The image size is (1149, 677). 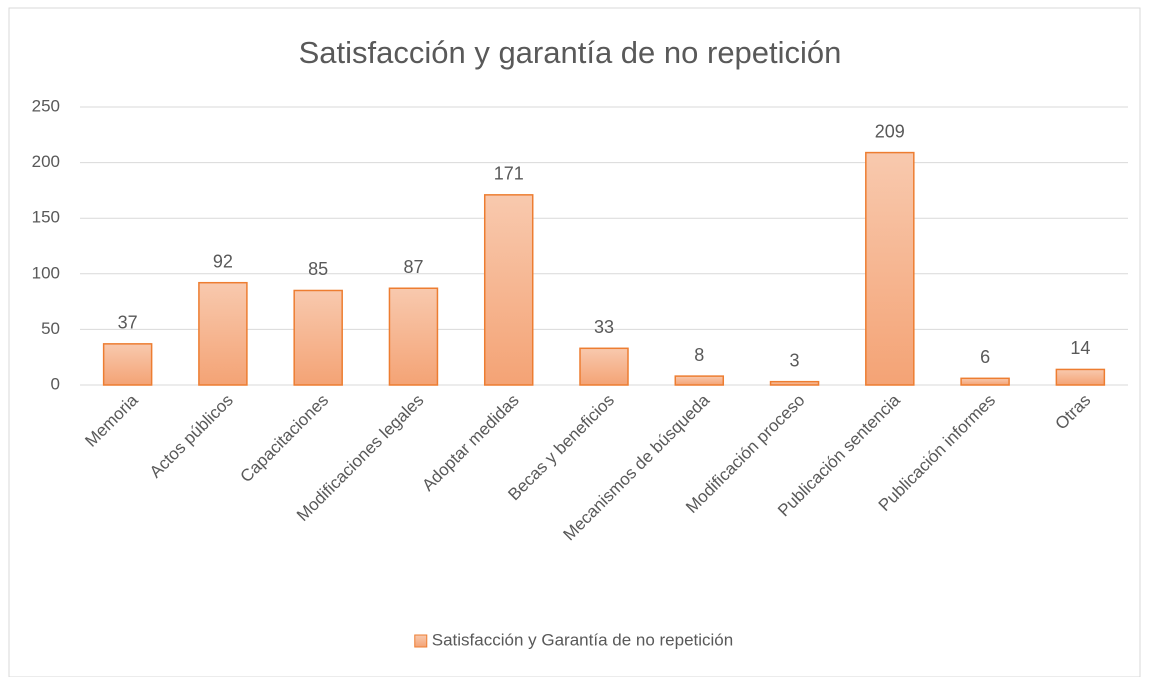 What do you see at coordinates (46, 105) in the screenshot?
I see `y-tick-label: 250` at bounding box center [46, 105].